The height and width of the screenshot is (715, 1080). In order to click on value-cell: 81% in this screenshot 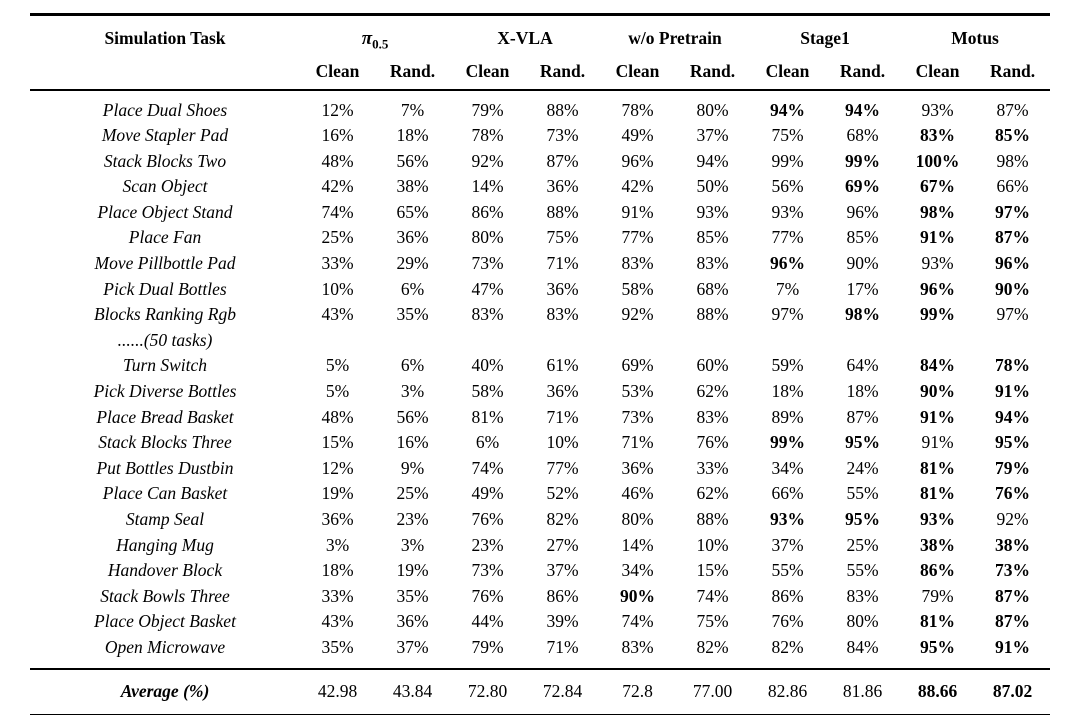, I will do `click(938, 467)`.